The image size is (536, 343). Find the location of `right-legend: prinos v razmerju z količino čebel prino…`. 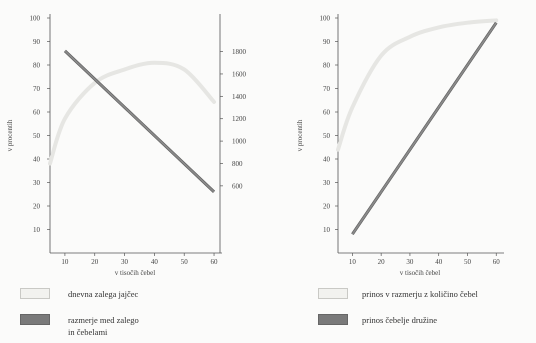

right-legend: prinos v razmerju z količino čebel prino… is located at coordinates (426, 313).